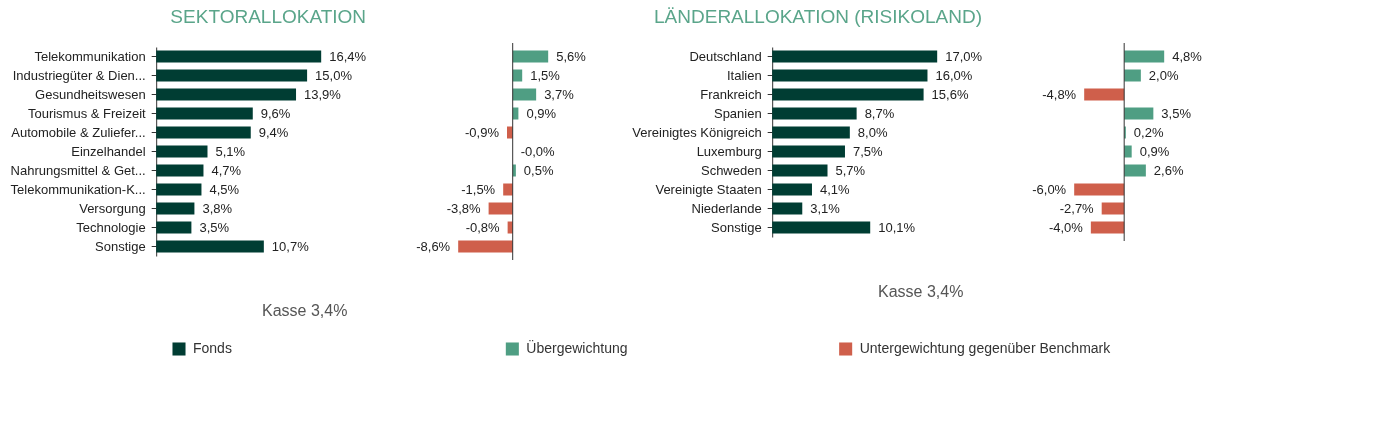 The width and height of the screenshot is (1392, 428). What do you see at coordinates (725, 56) in the screenshot?
I see `y-tick-label: Deutschland` at bounding box center [725, 56].